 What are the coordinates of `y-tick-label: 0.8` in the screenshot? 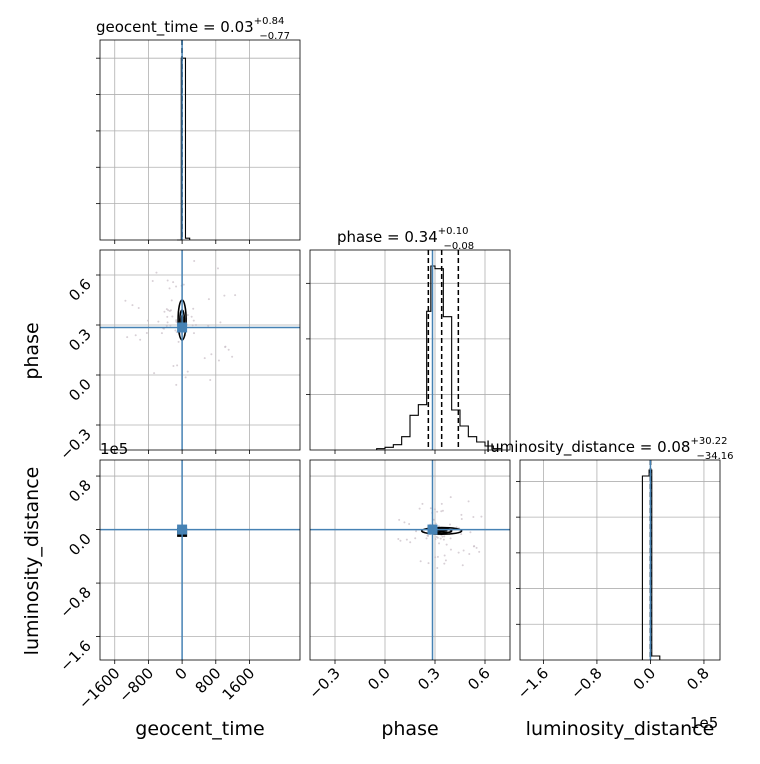 It's located at (80, 491).